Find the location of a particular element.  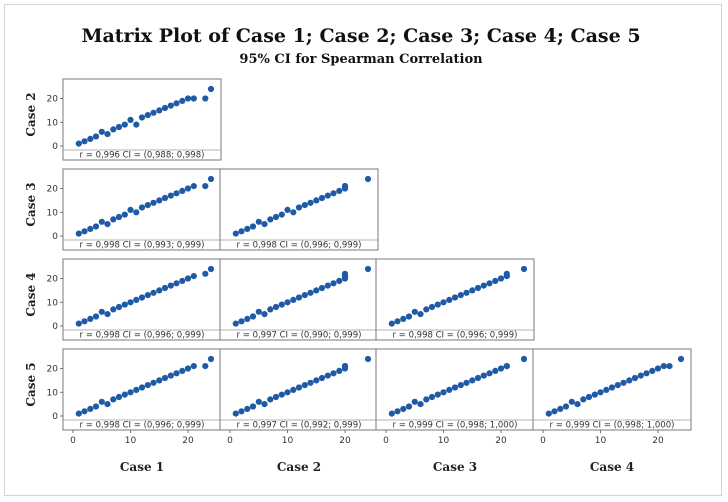

row-label-case2: Case 2 is located at coordinates (31, 114).